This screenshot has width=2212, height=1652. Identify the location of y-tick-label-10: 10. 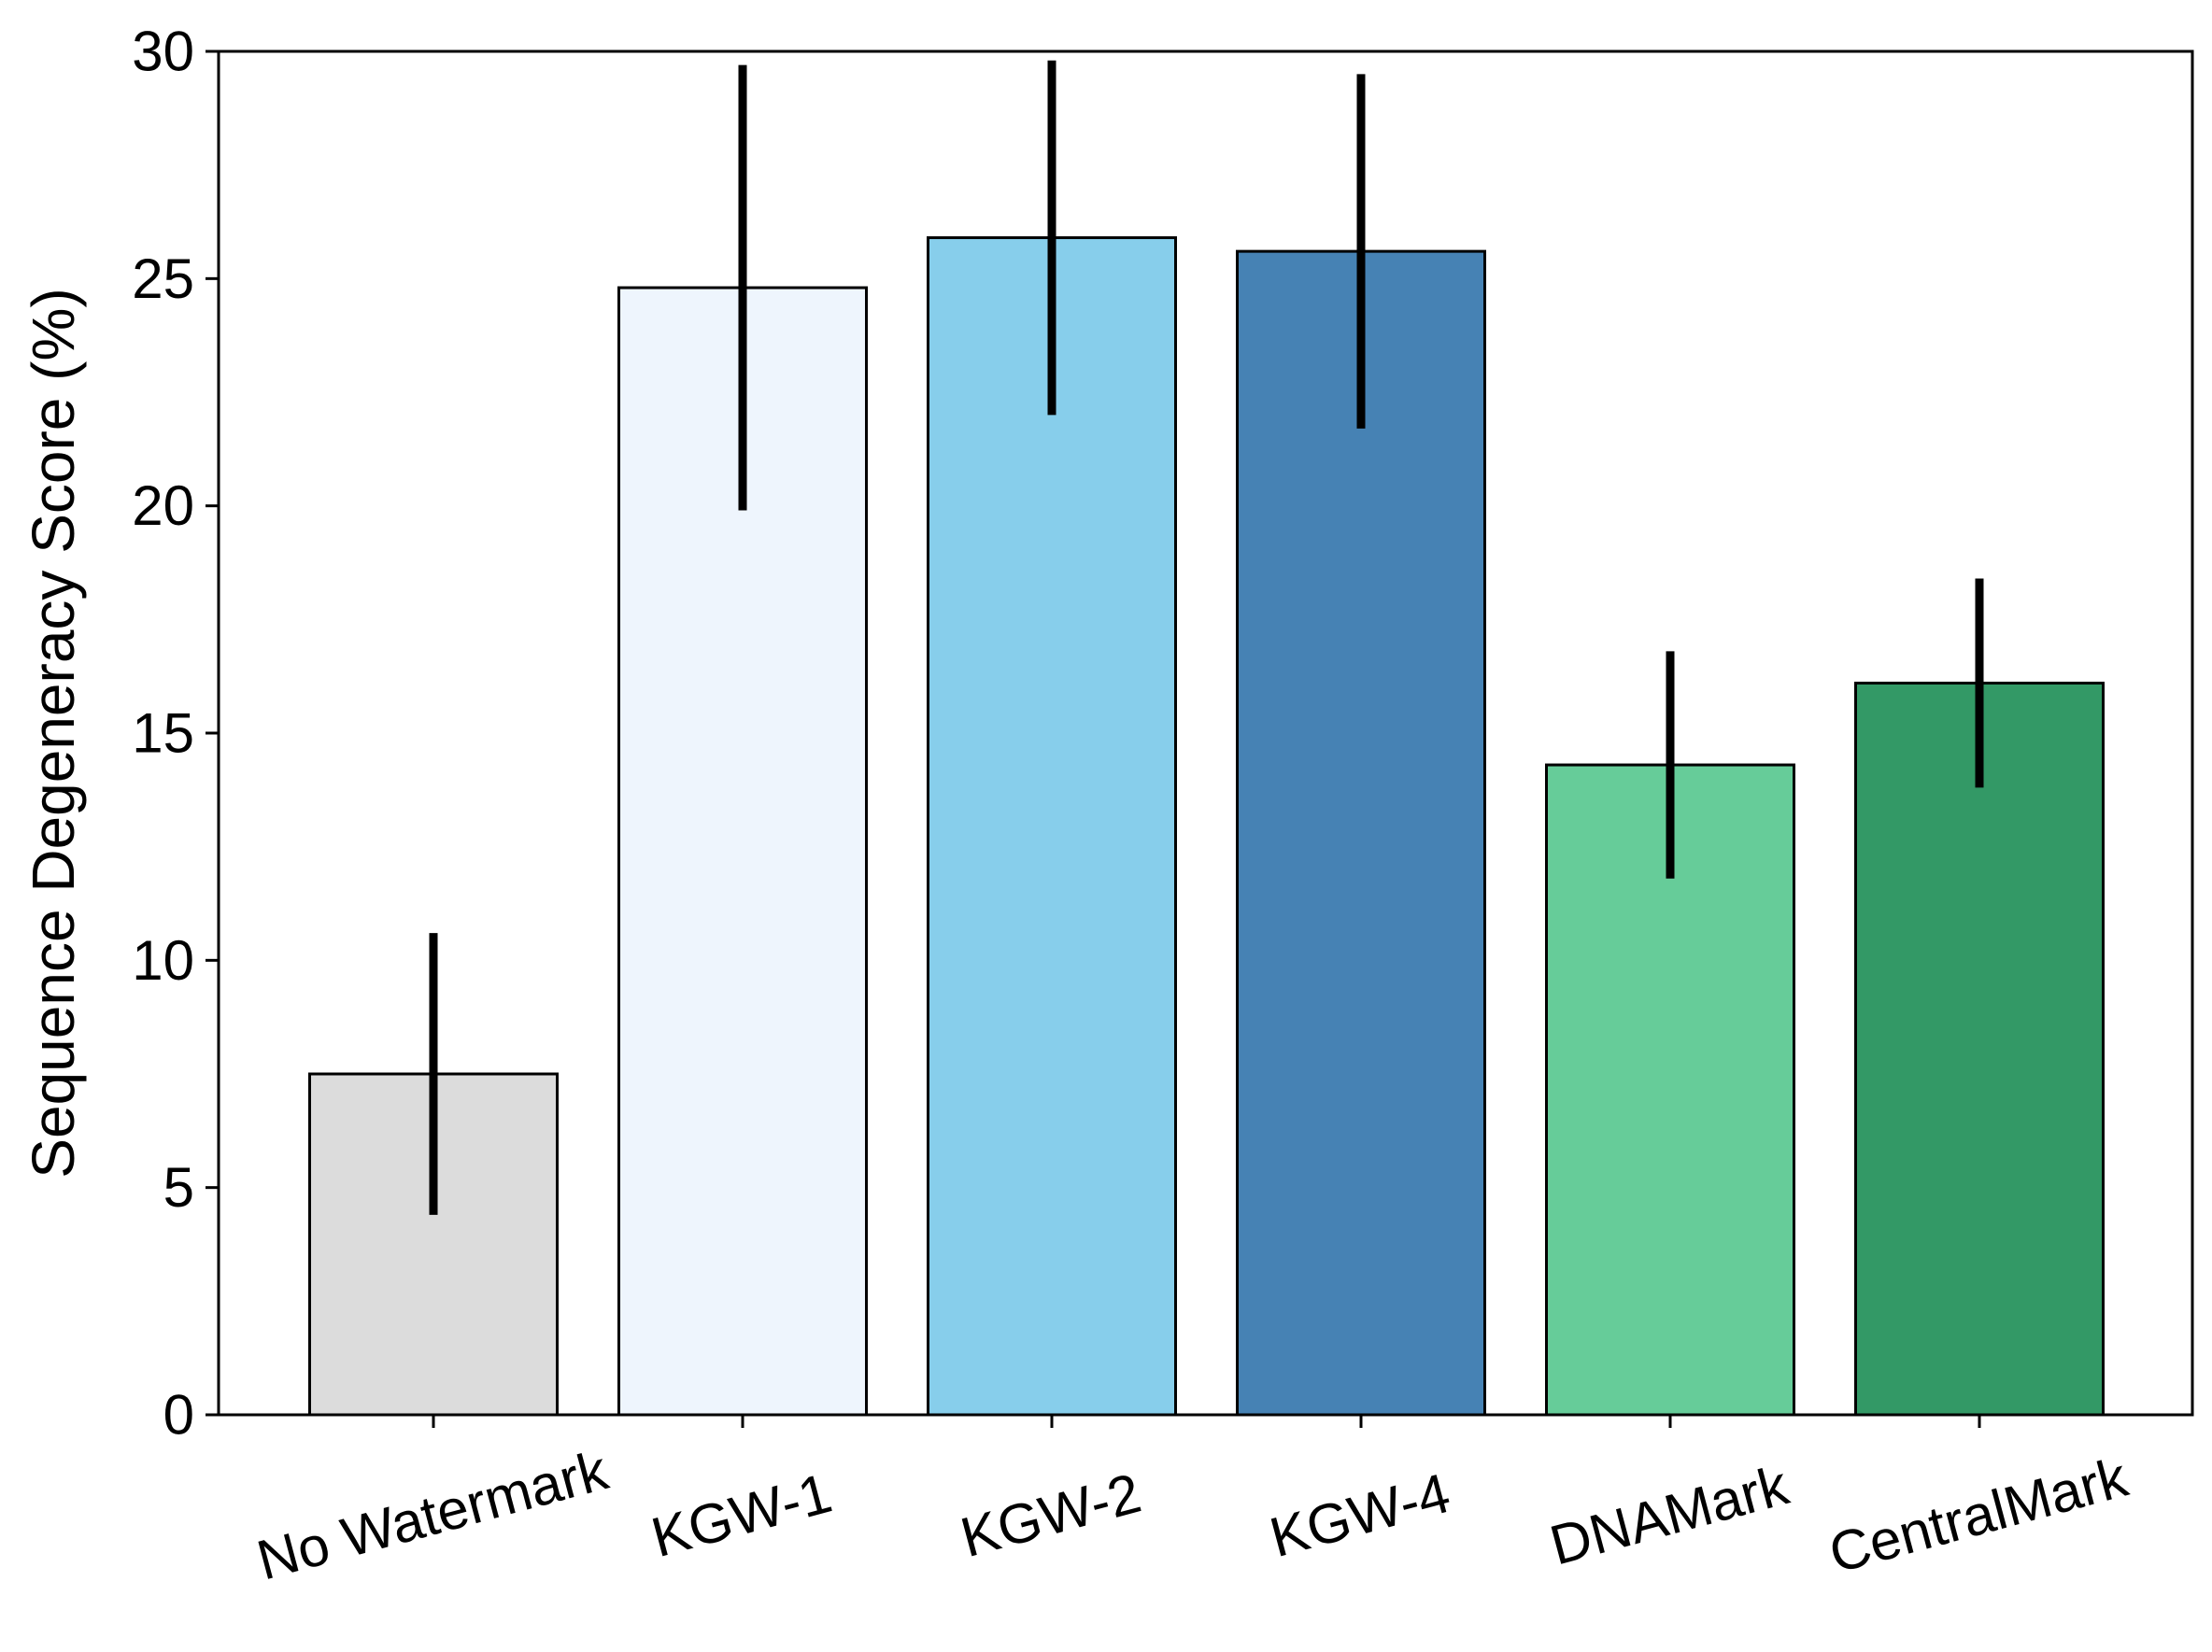
(163, 960).